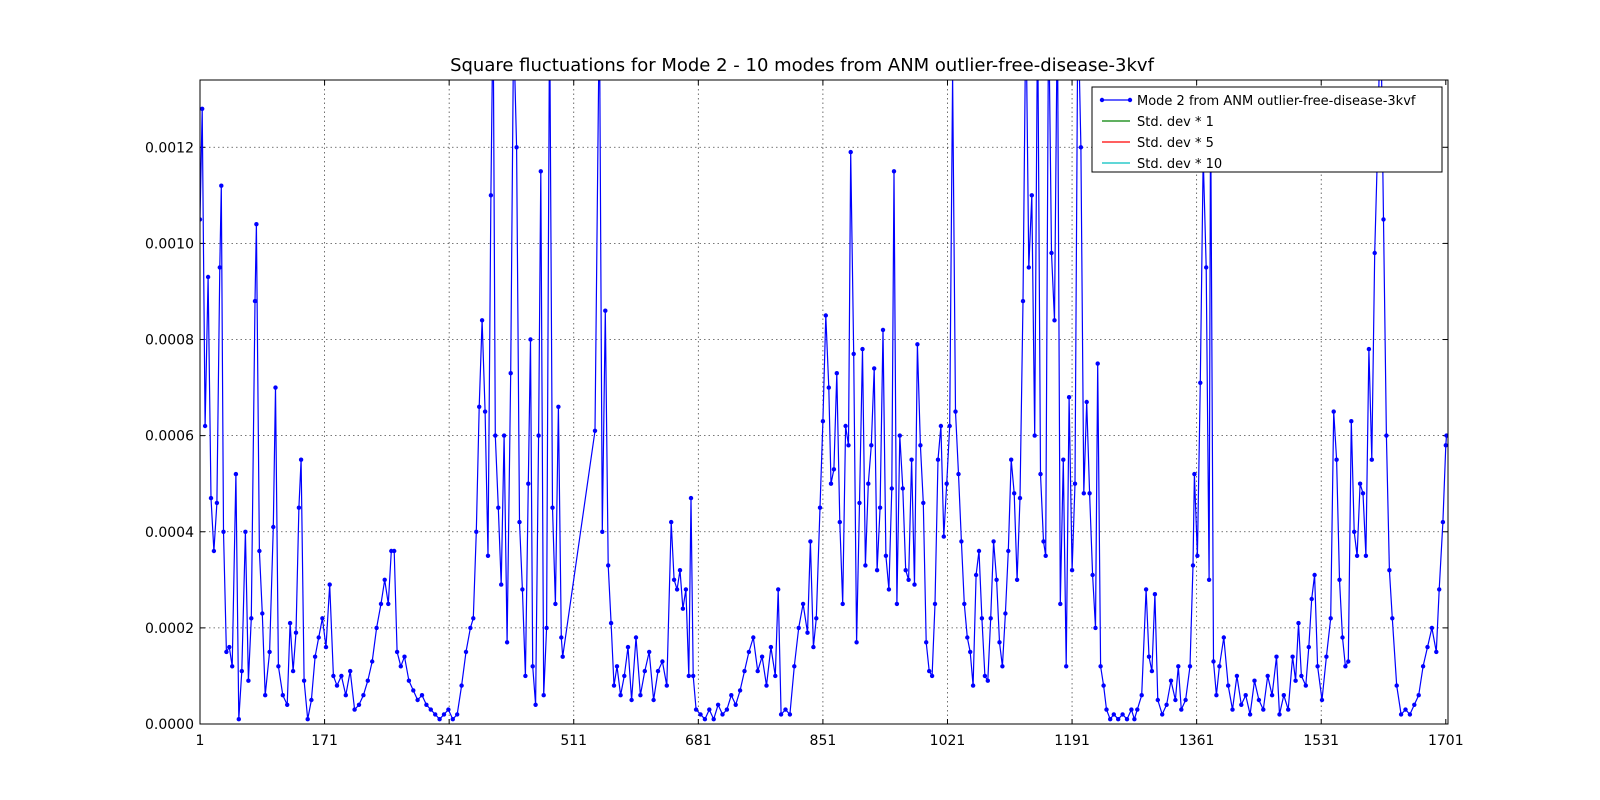  What do you see at coordinates (169, 629) in the screenshot?
I see `y-tick-label: 0.0002` at bounding box center [169, 629].